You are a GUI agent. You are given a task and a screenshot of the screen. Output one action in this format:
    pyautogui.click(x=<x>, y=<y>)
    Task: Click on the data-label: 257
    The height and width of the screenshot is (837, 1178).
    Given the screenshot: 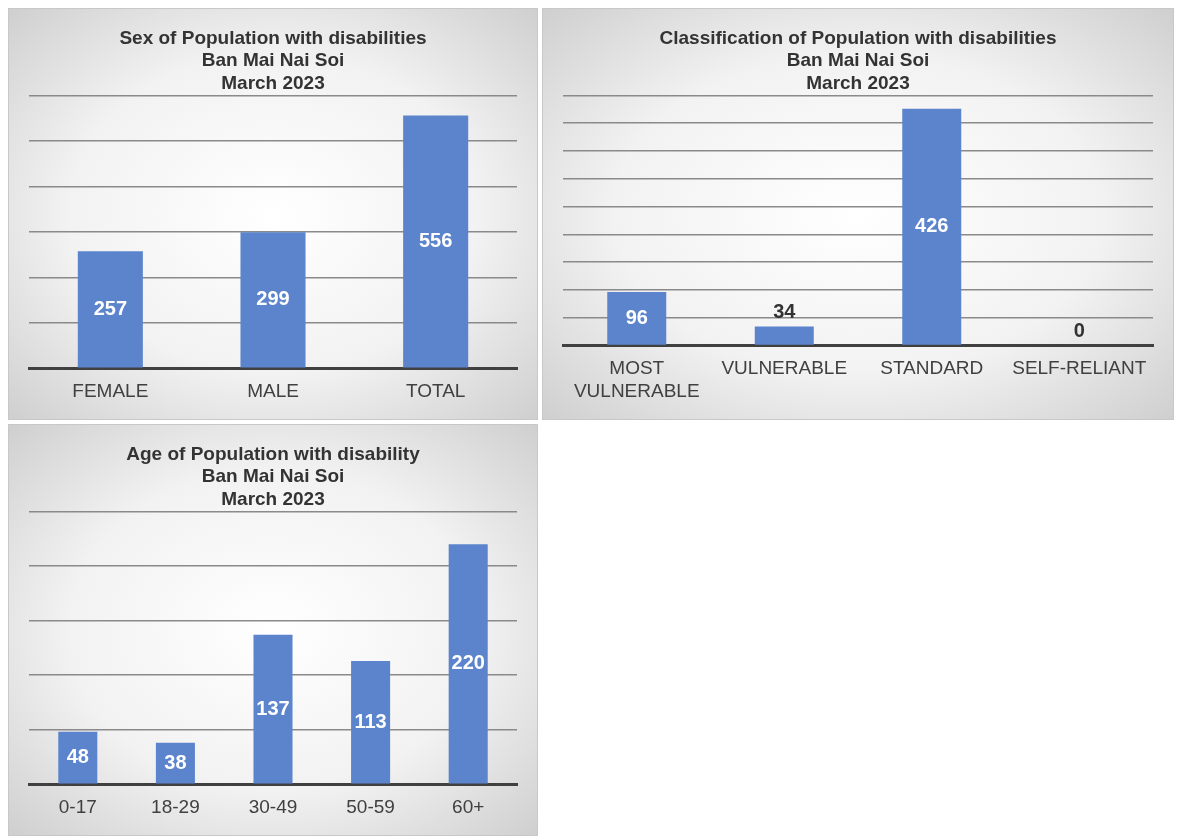 What is the action you would take?
    pyautogui.click(x=110, y=307)
    